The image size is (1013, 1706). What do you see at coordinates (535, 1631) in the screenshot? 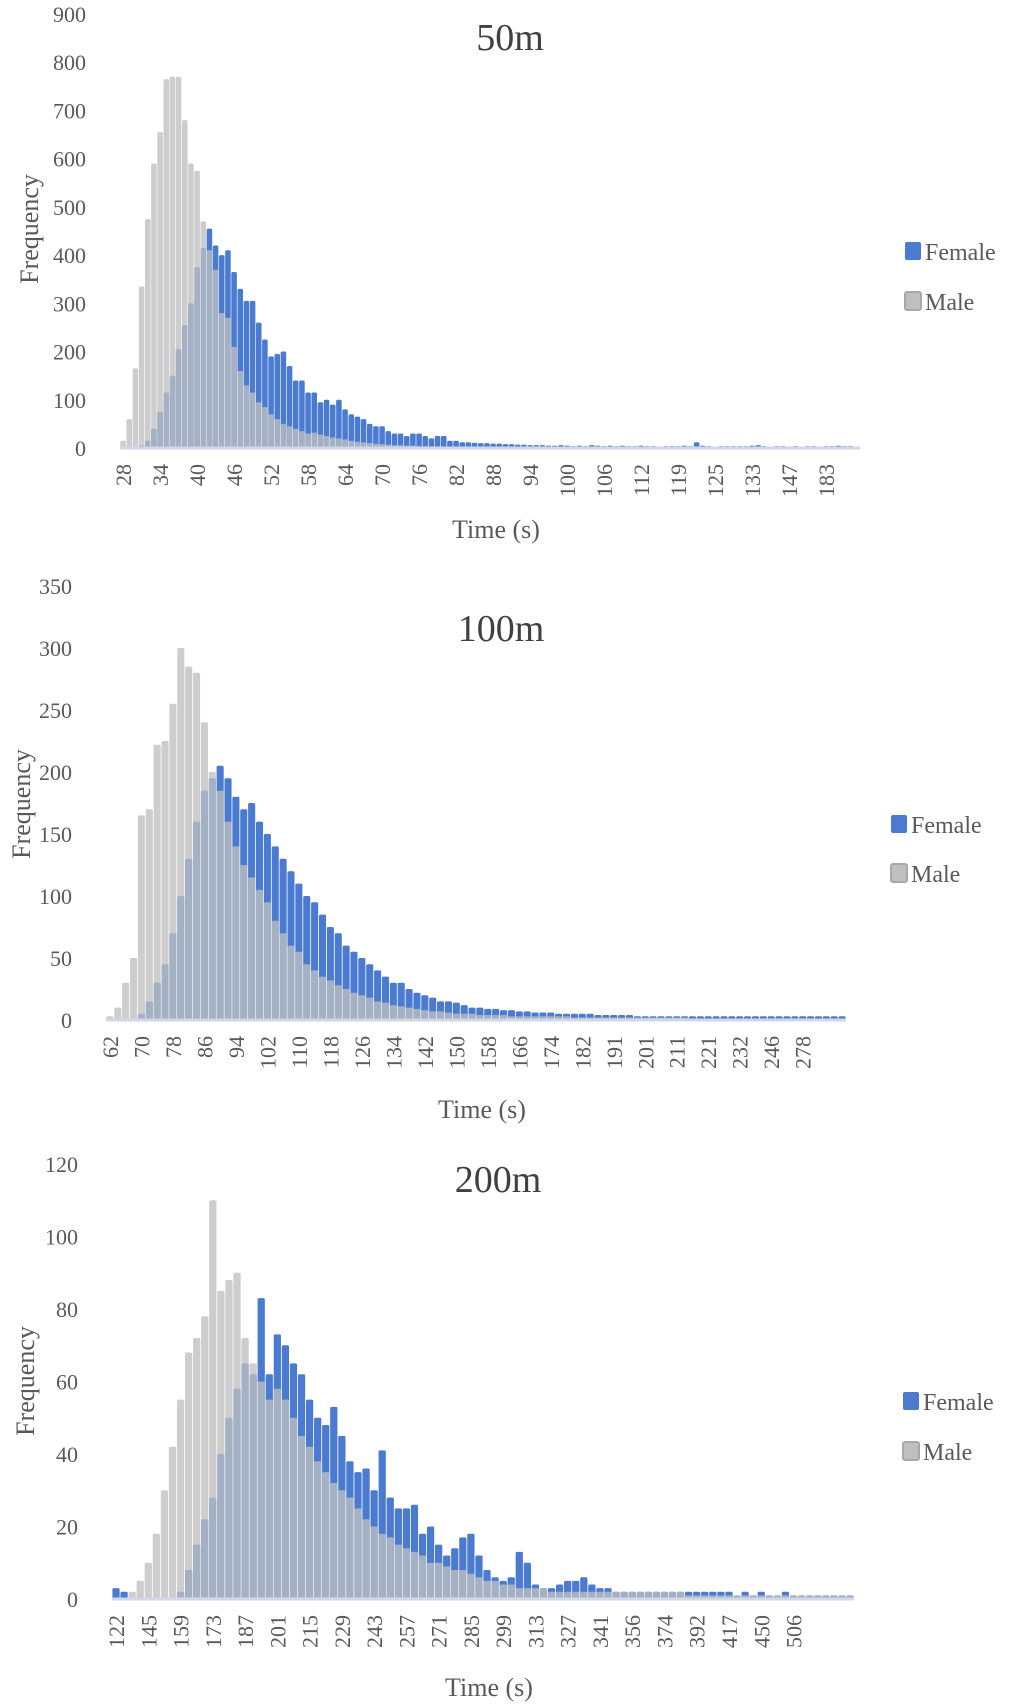
I see `x-tick-label: 313` at bounding box center [535, 1631].